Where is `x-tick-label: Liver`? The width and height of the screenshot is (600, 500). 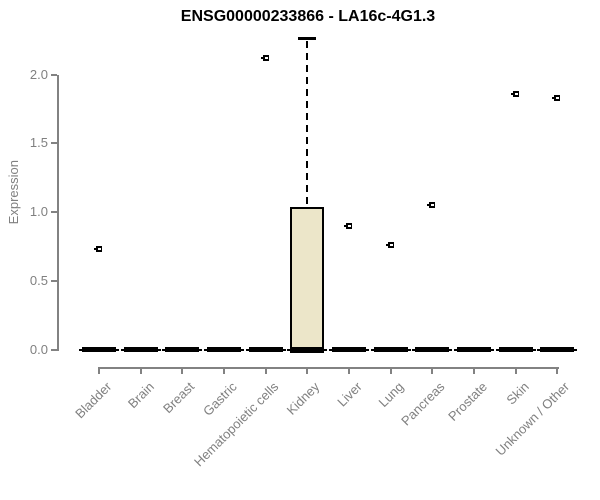 x-tick-label: Liver is located at coordinates (349, 394).